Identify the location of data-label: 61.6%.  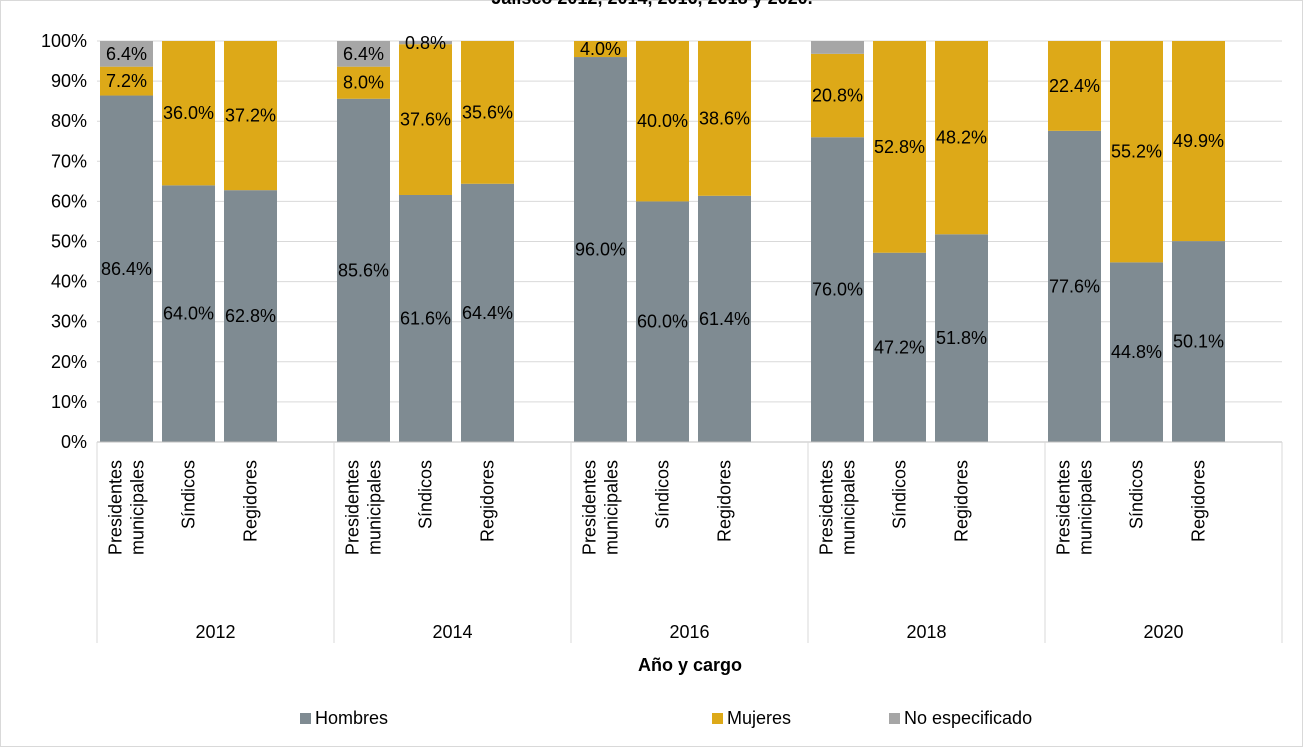
(425, 318).